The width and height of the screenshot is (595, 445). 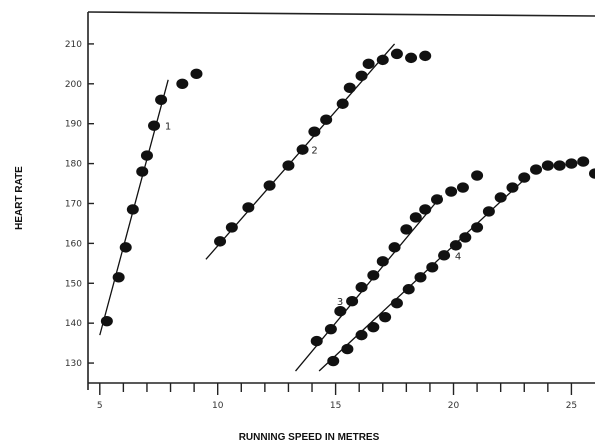 I want to click on y-tick-label: 180, so click(x=73, y=165).